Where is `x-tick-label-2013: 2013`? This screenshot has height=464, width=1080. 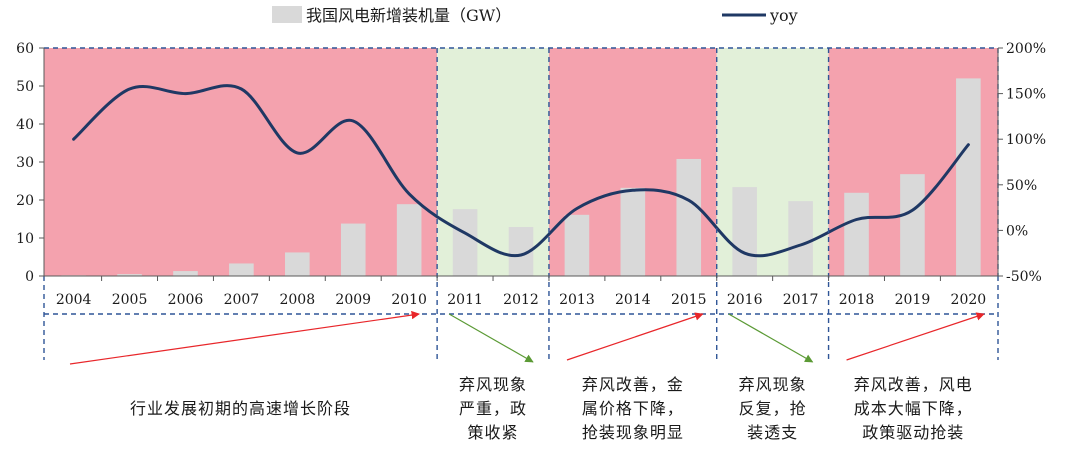 x-tick-label-2013: 2013 is located at coordinates (577, 300).